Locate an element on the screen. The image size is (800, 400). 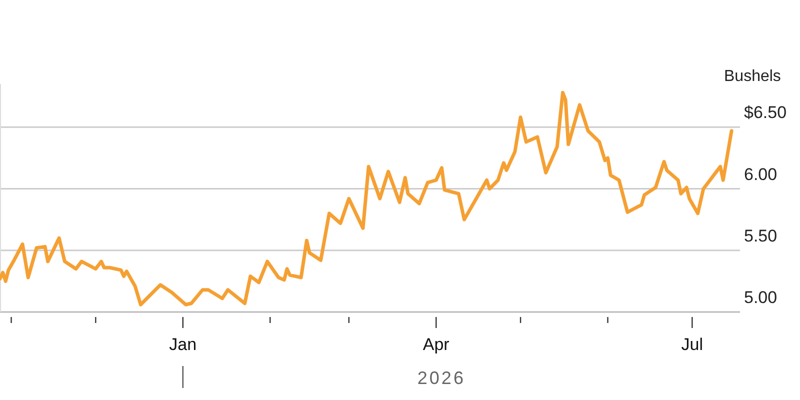
x-tick-label: Apr is located at coordinates (436, 344).